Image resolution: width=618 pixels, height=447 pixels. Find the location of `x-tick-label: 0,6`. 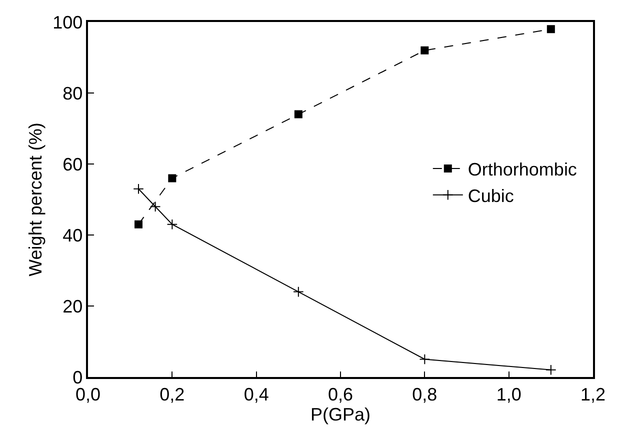

x-tick-label: 0,6 is located at coordinates (341, 394).